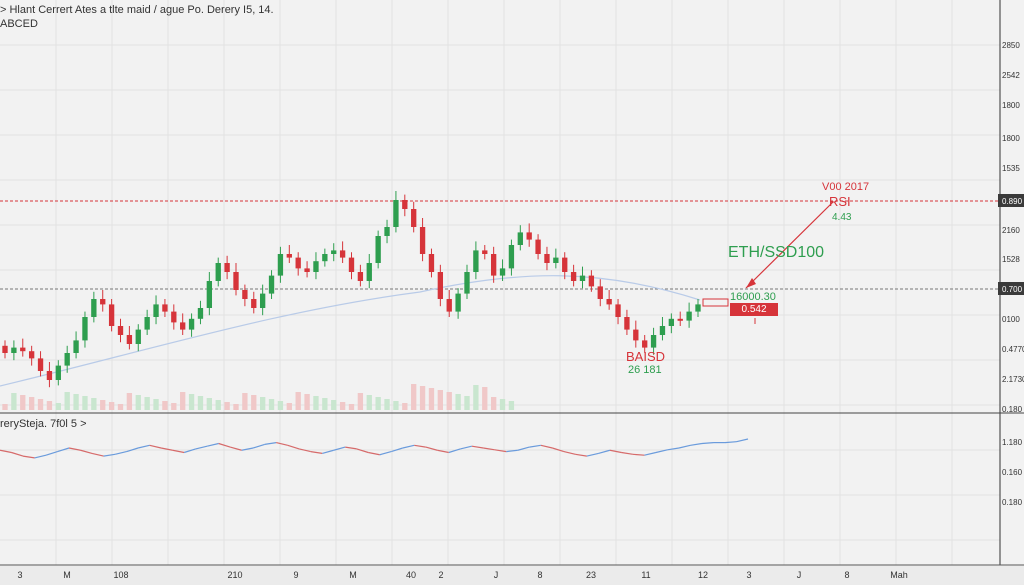  I want to click on time-axis-label: 8, so click(846, 575).